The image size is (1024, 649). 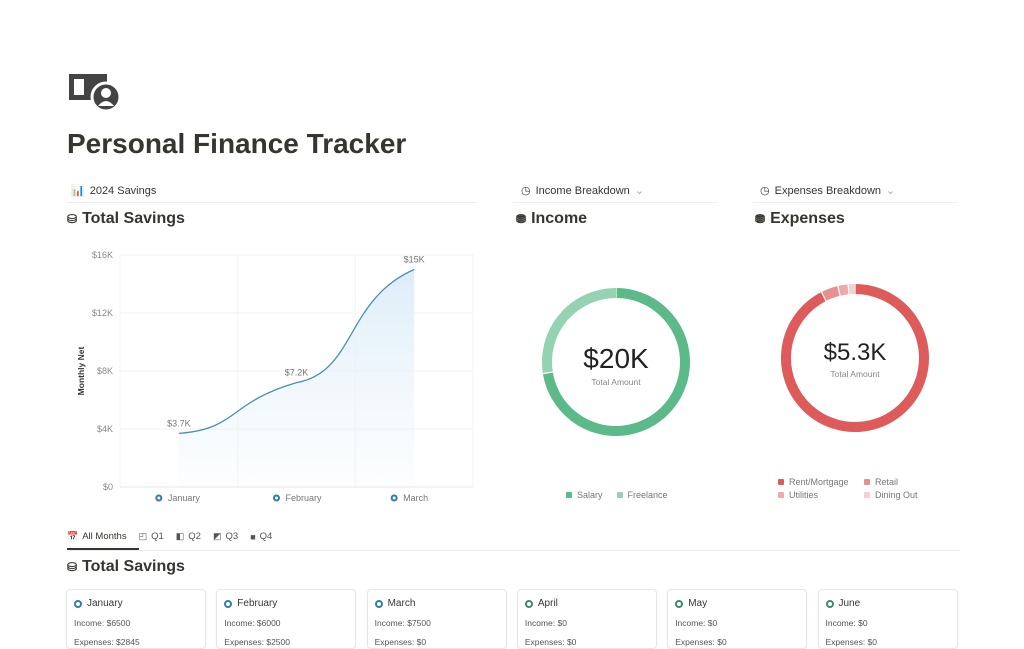 What do you see at coordinates (402, 603) in the screenshot?
I see `card-title: March` at bounding box center [402, 603].